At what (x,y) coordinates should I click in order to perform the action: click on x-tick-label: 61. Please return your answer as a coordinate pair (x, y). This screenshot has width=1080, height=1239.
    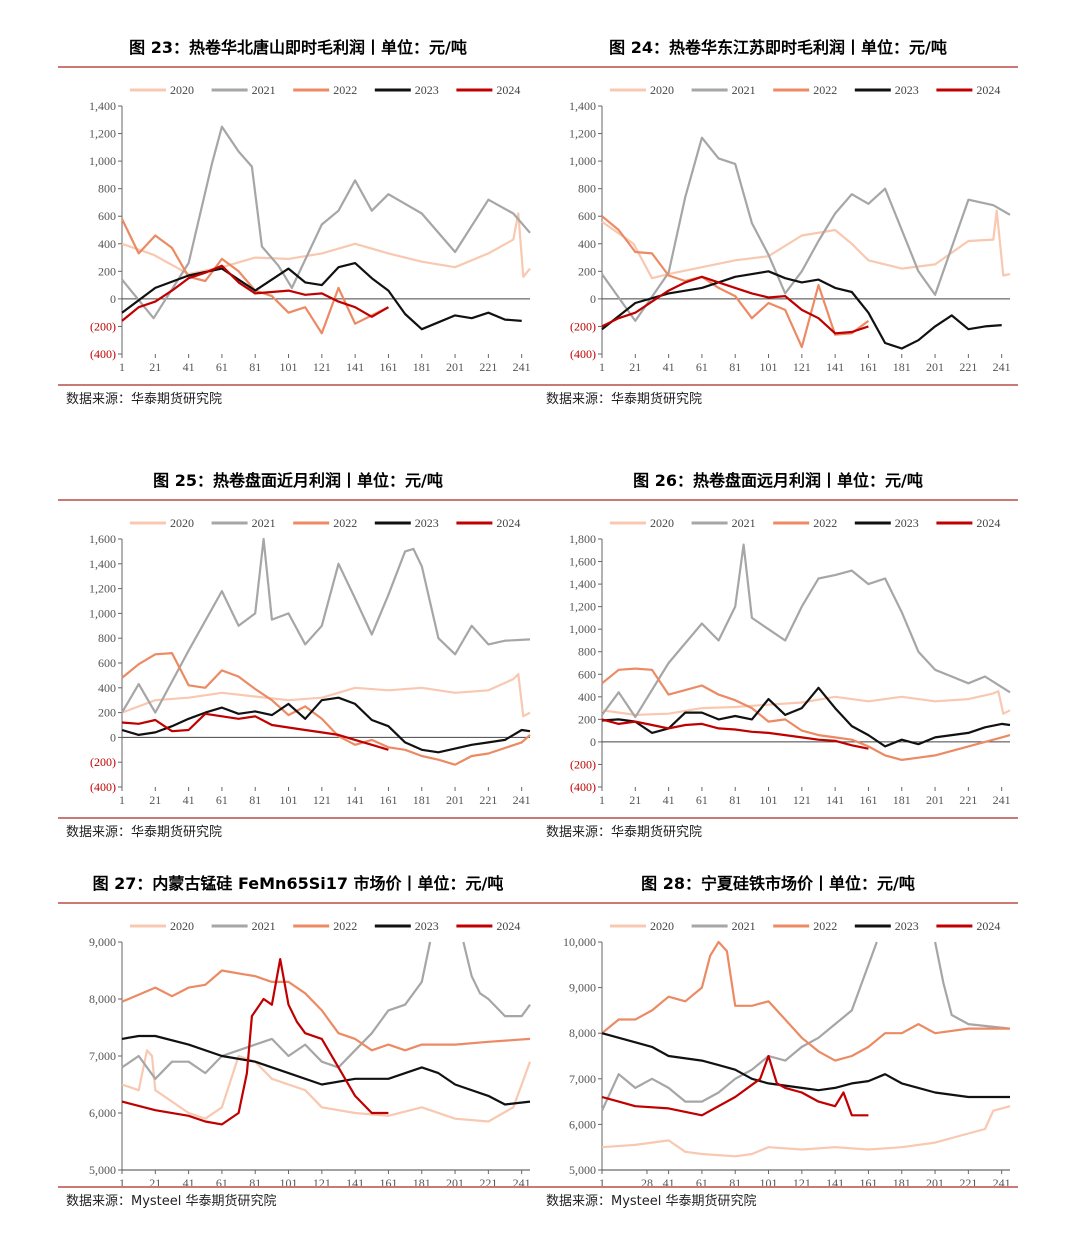
    Looking at the image, I should click on (702, 800).